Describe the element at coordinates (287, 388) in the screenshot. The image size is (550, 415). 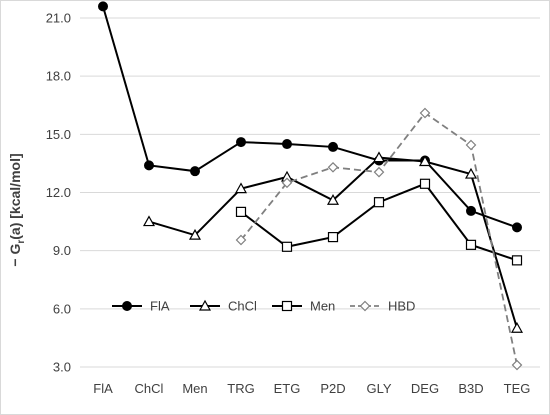
I see `x-tick-label: ETG` at that location.